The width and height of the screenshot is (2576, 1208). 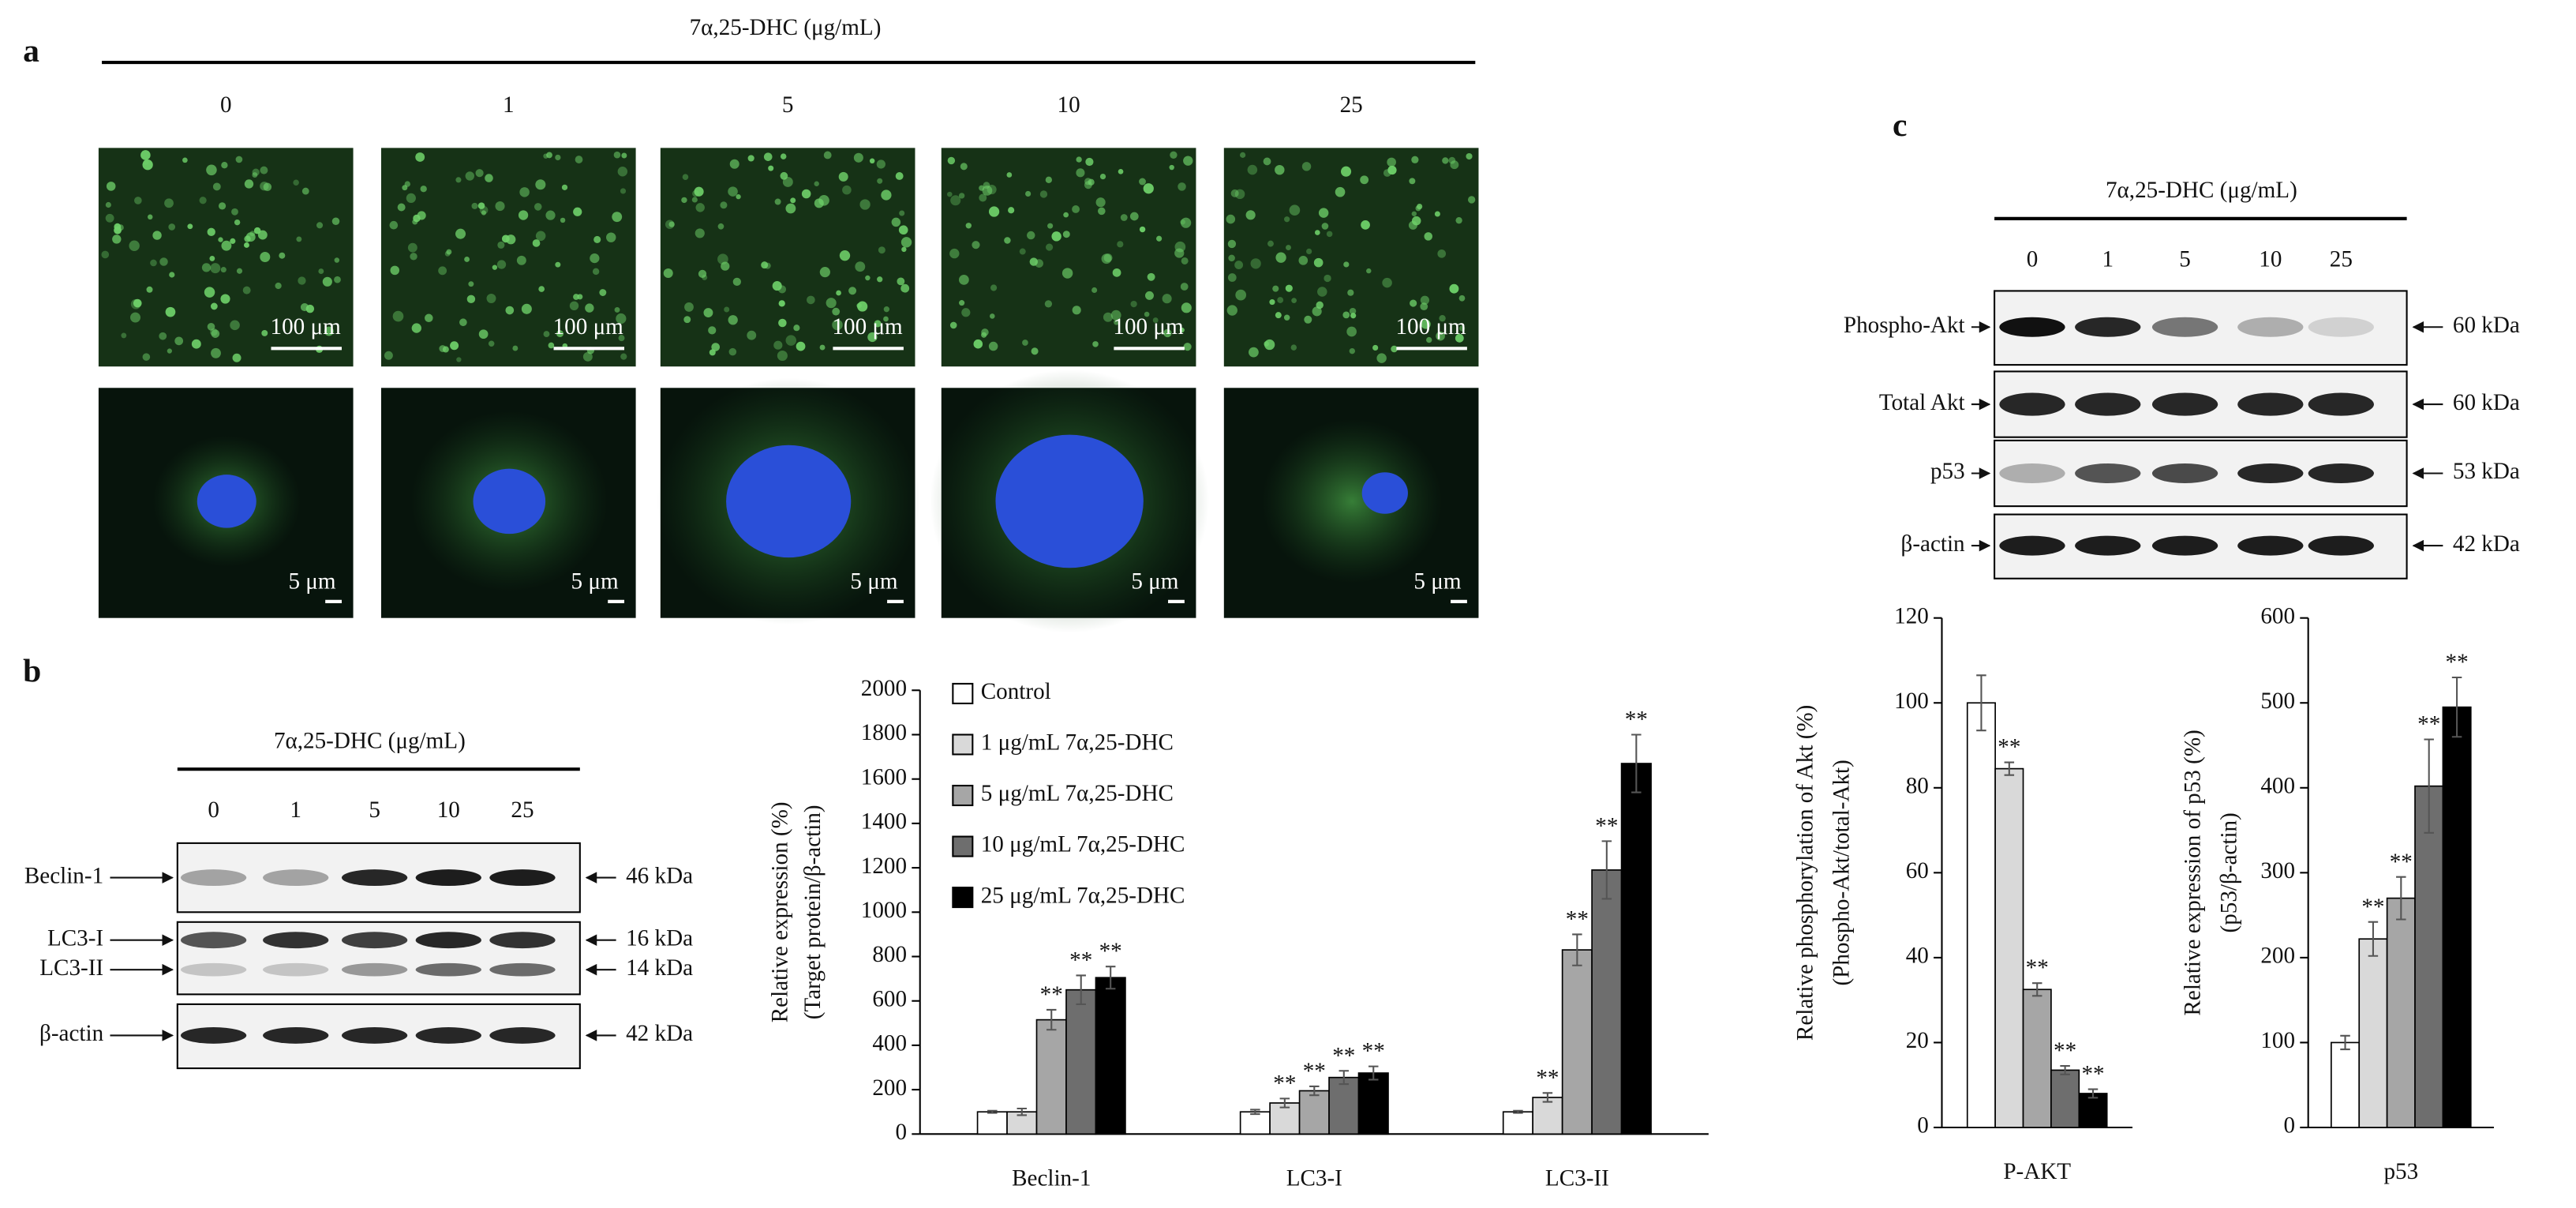 I want to click on fluorescence-image, so click(x=226, y=257).